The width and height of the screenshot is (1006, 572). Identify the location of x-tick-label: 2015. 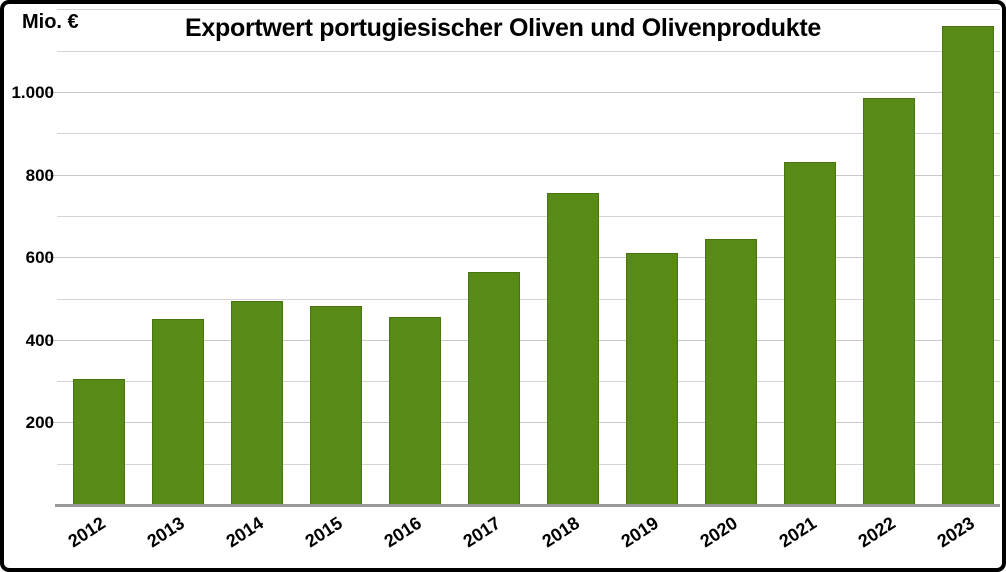
(323, 532).